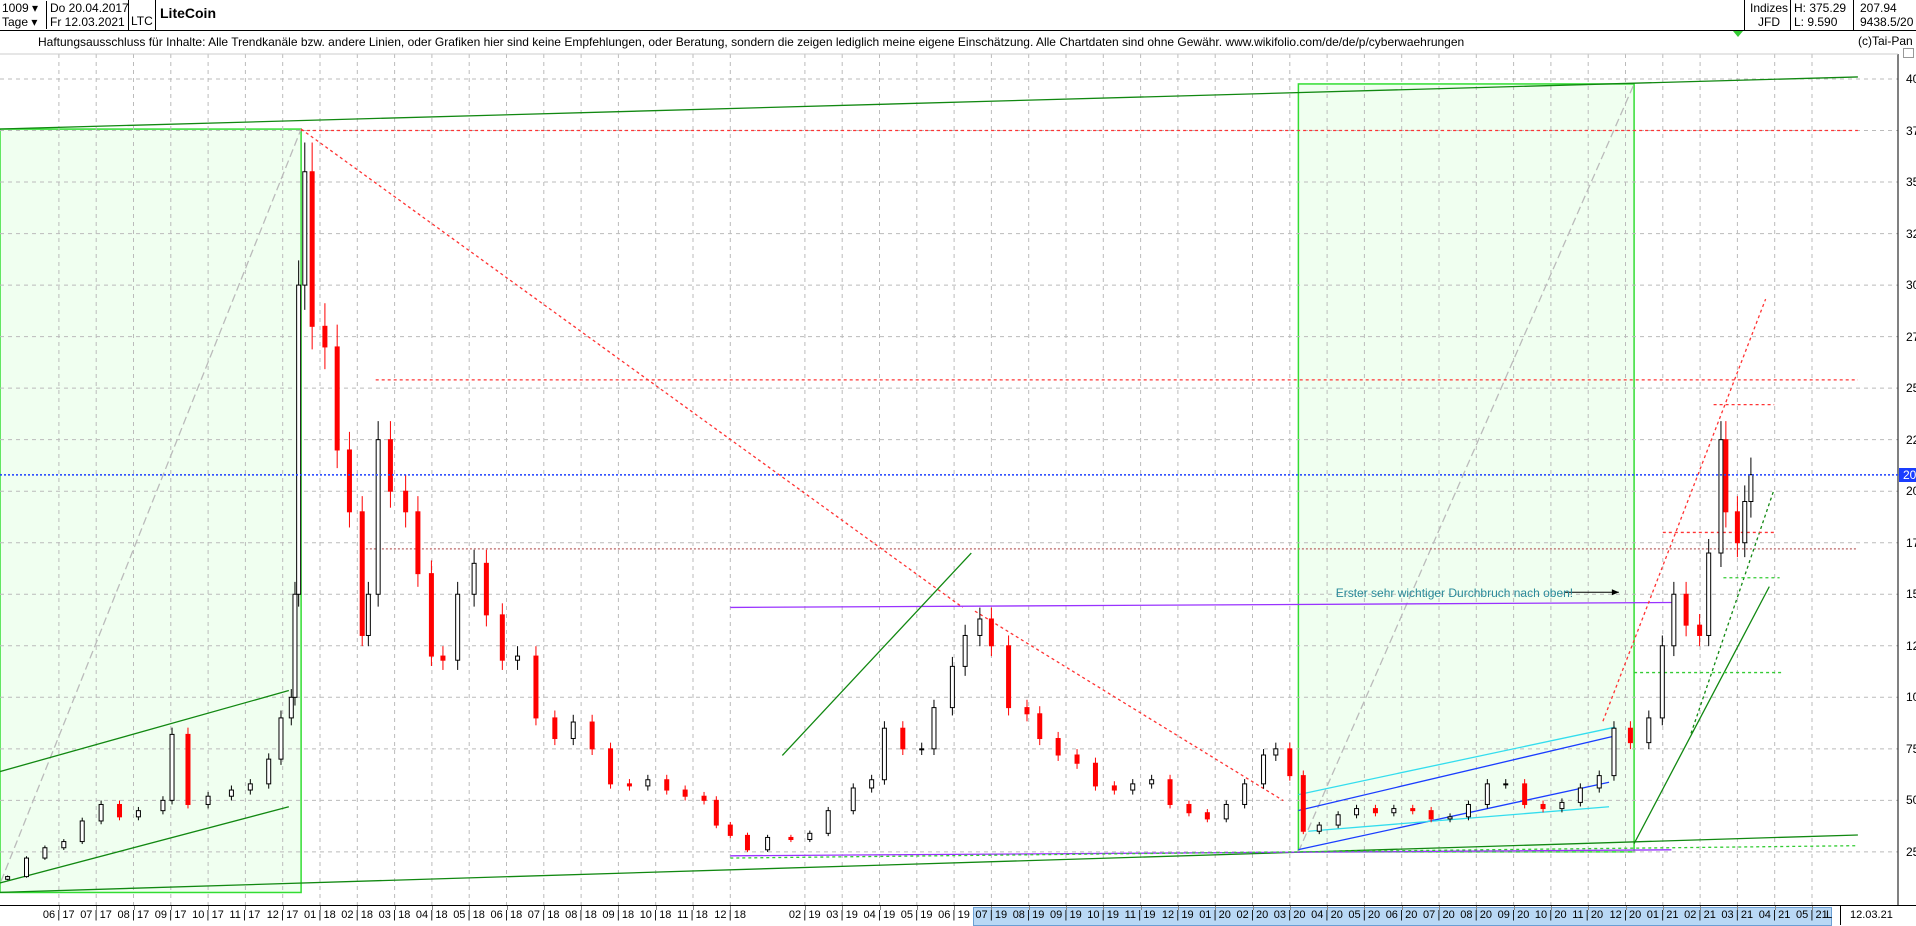 Image resolution: width=1916 pixels, height=926 pixels. What do you see at coordinates (1908, 53) in the screenshot?
I see `collapse-button` at bounding box center [1908, 53].